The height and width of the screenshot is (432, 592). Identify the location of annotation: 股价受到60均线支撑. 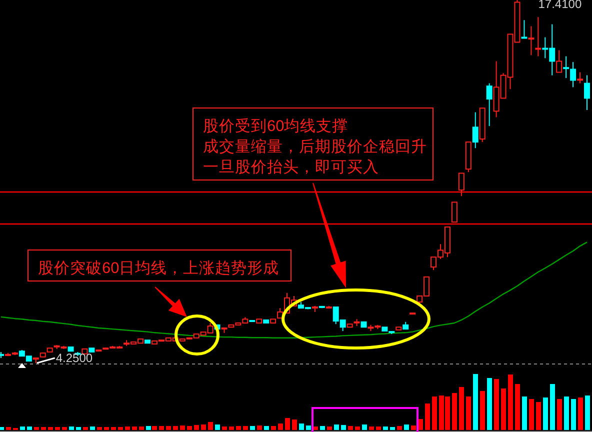
(275, 126).